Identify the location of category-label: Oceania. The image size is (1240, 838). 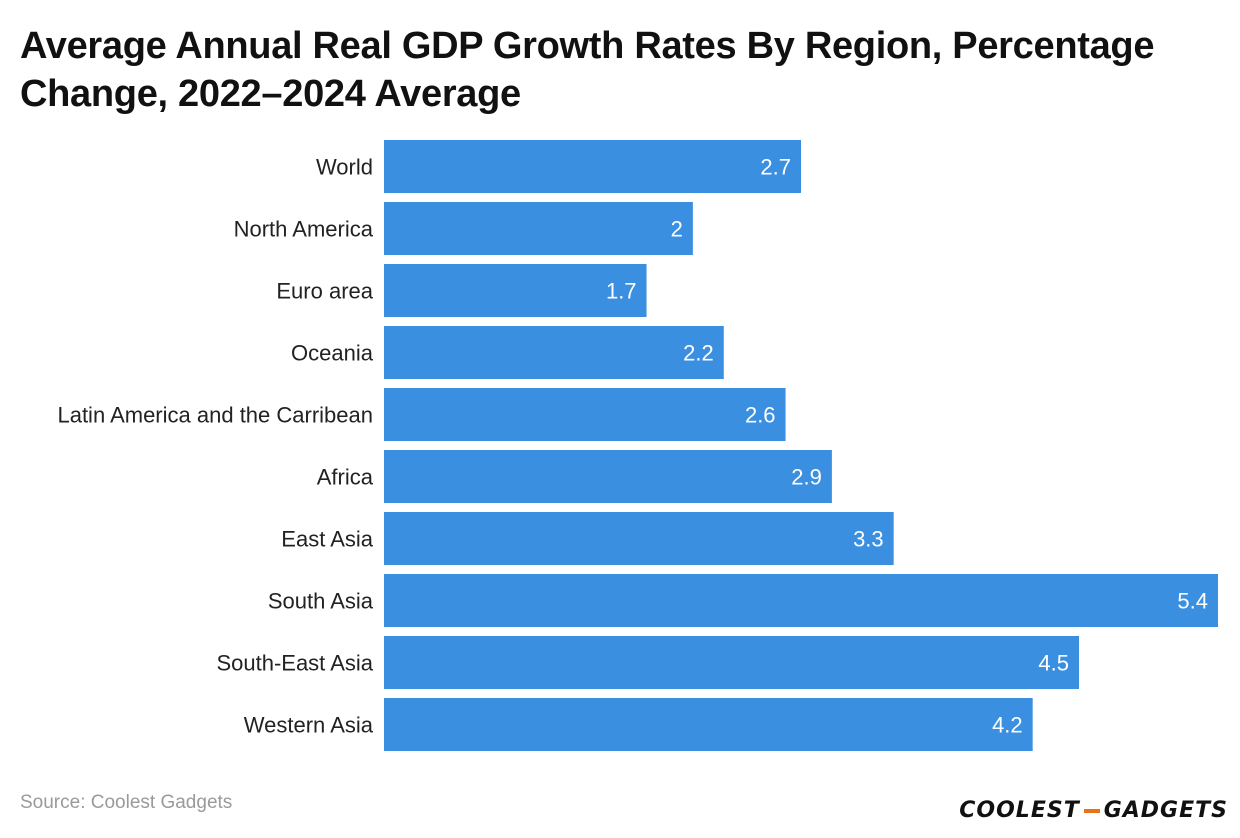
(332, 353).